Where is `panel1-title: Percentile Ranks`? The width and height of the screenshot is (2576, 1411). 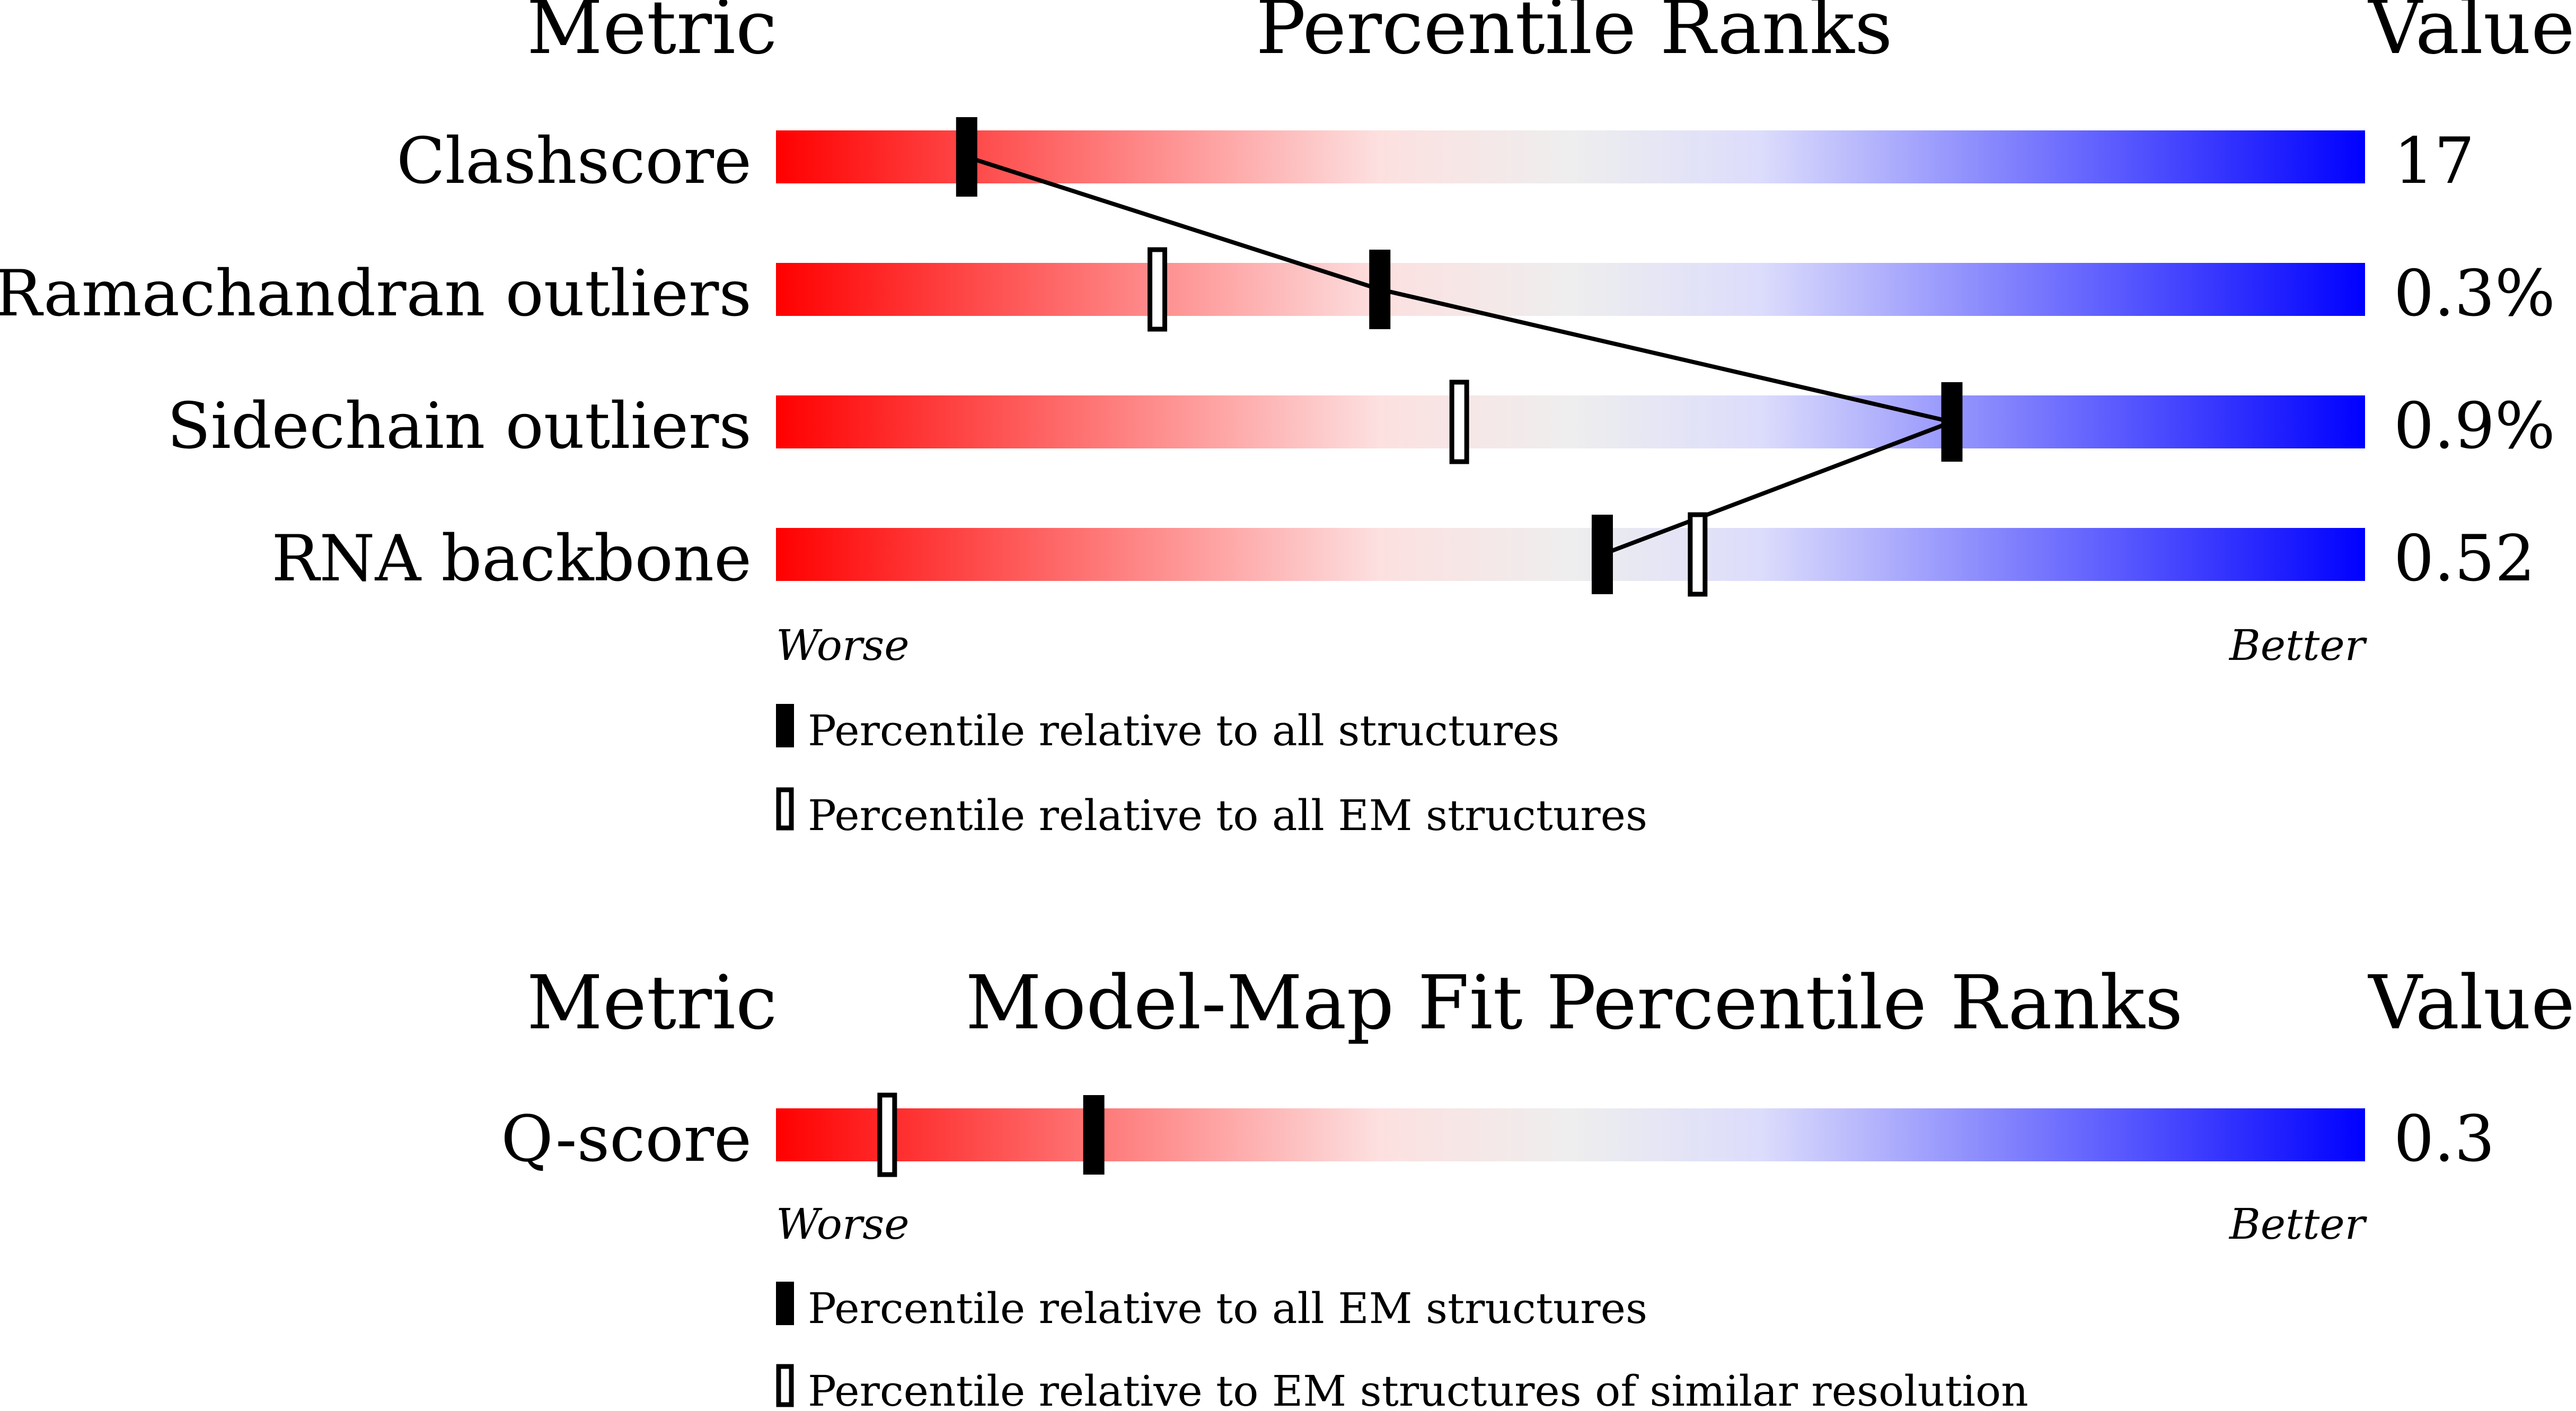 panel1-title: Percentile Ranks is located at coordinates (1574, 35).